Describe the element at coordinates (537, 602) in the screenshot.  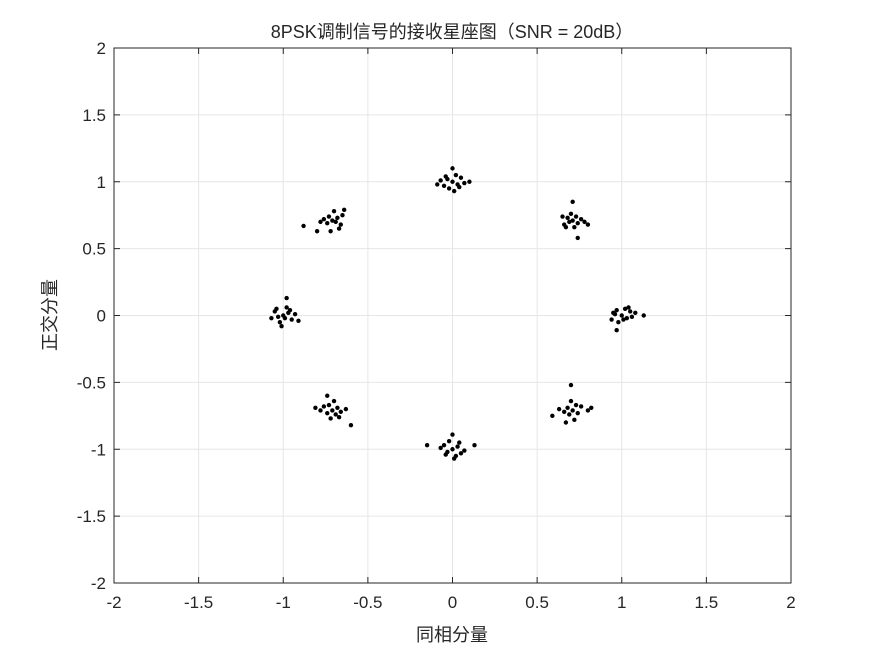
I see `x-tick-label: 0.5` at that location.